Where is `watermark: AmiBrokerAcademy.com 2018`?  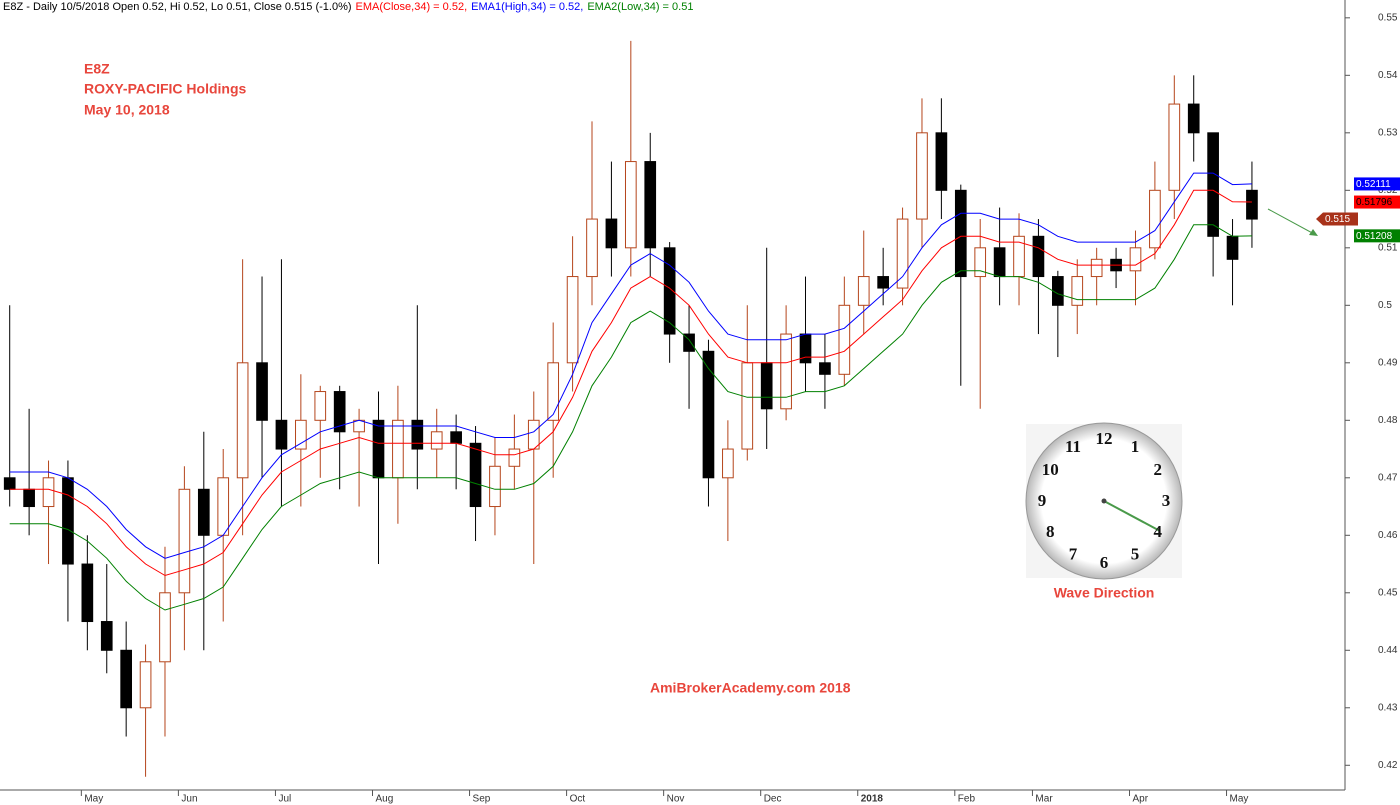 watermark: AmiBrokerAcademy.com 2018 is located at coordinates (750, 688).